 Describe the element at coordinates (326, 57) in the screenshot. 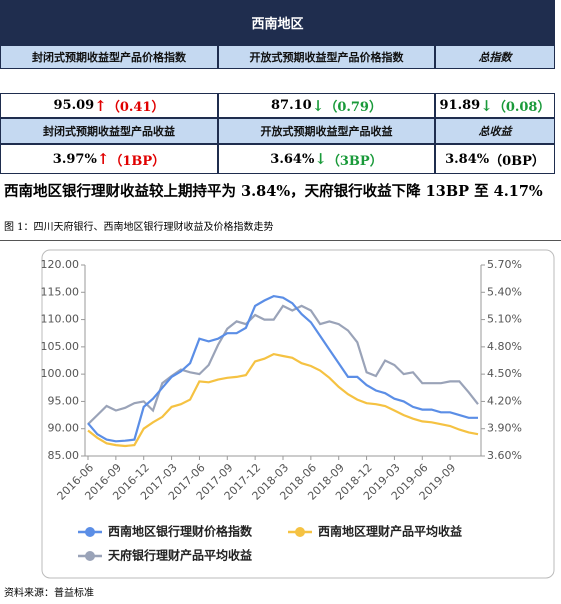

I see `column-label: 开放式预期收益型产品价格指数` at that location.